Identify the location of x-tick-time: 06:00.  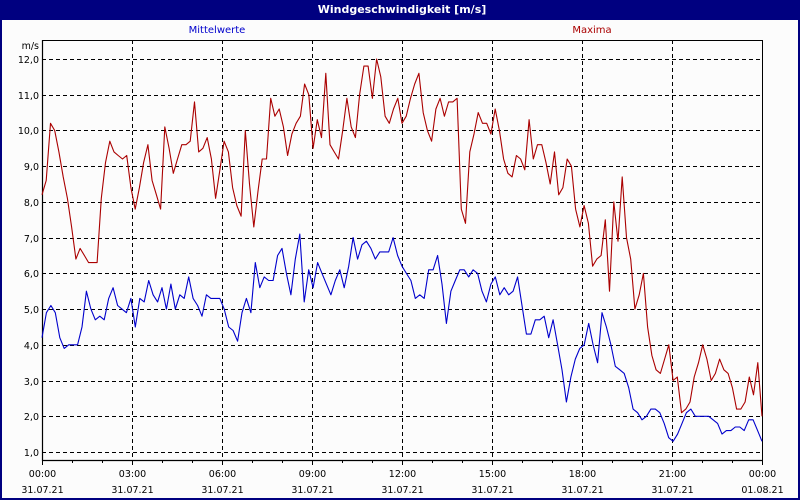
(222, 474).